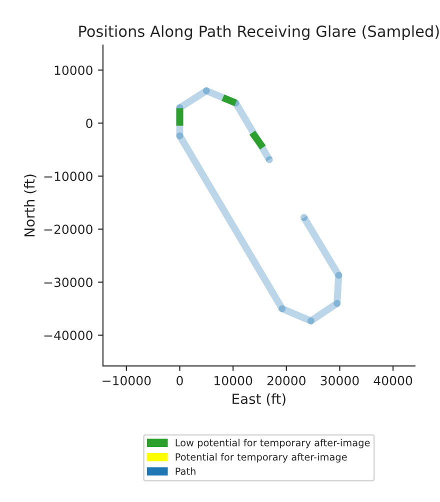  What do you see at coordinates (339, 381) in the screenshot?
I see `x-tick-label: 30000` at bounding box center [339, 381].